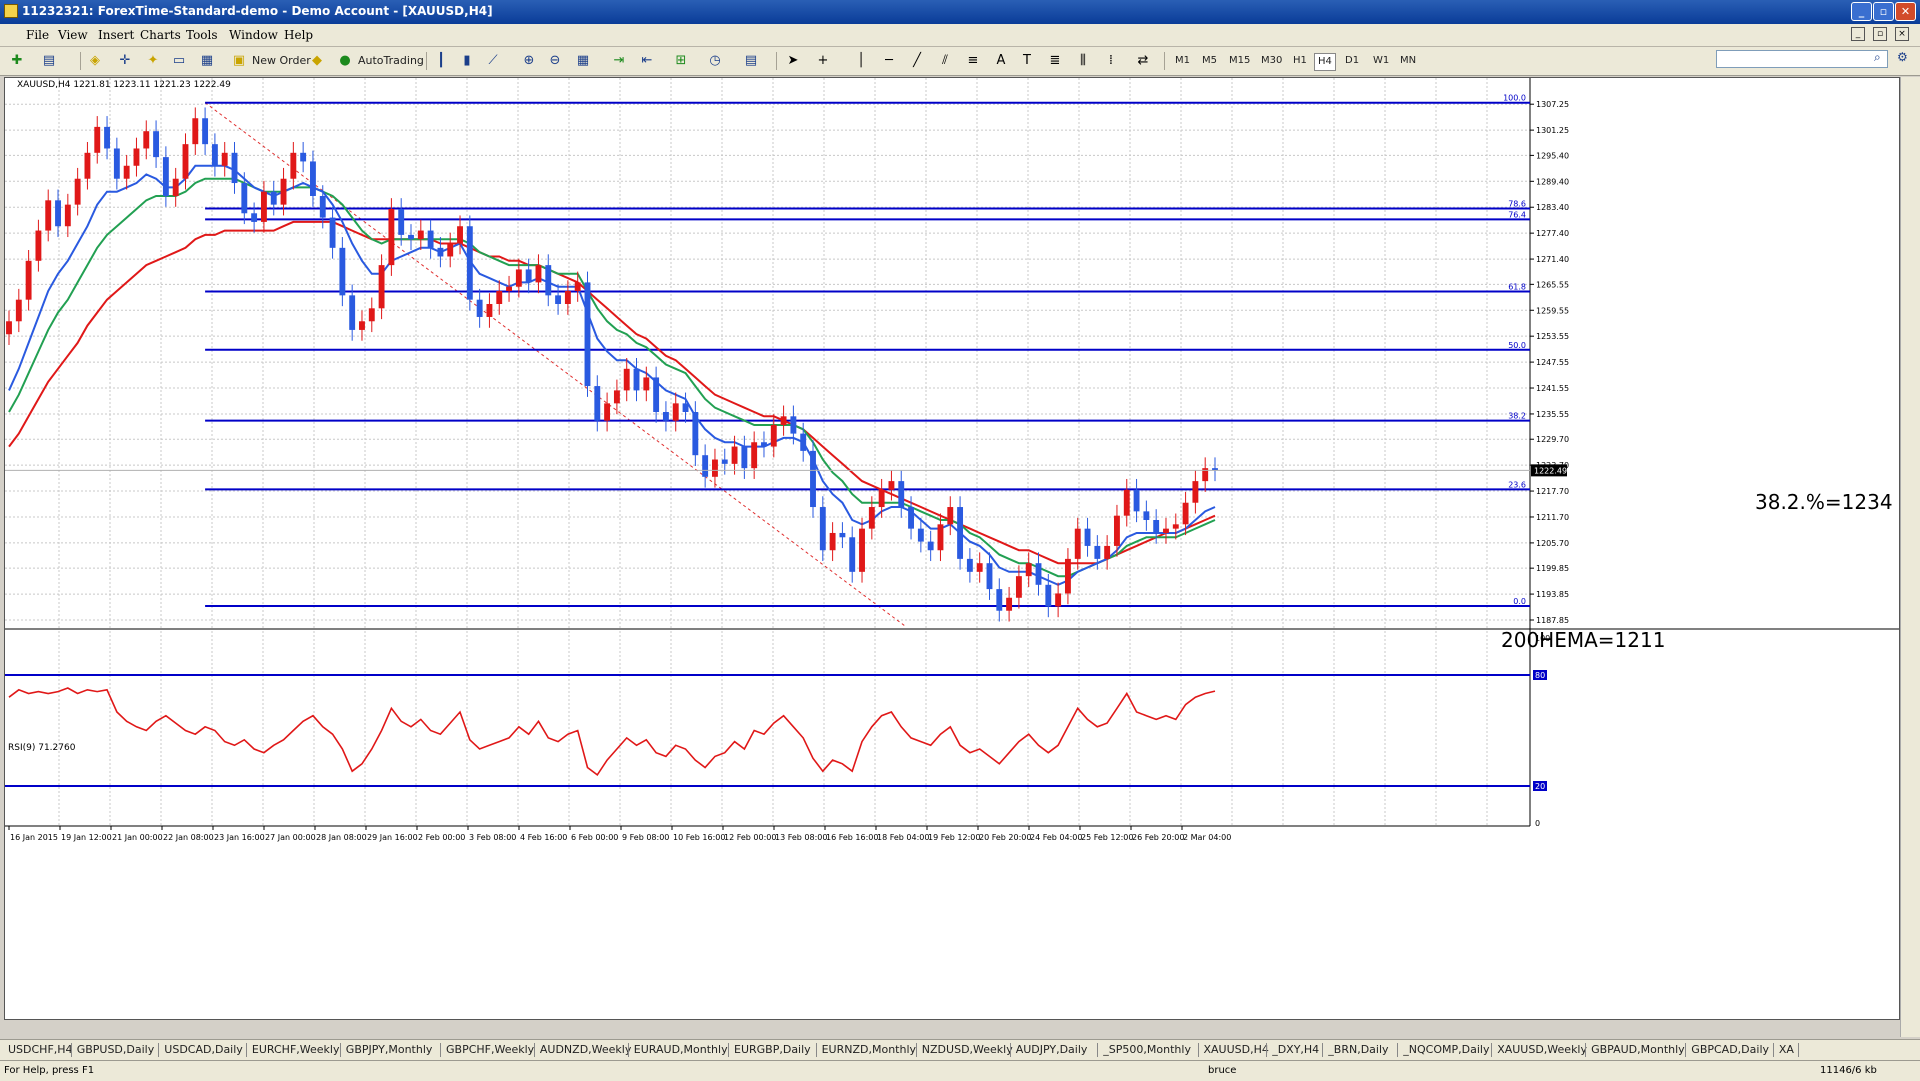  I want to click on trendline-icon: ╱, so click(917, 60).